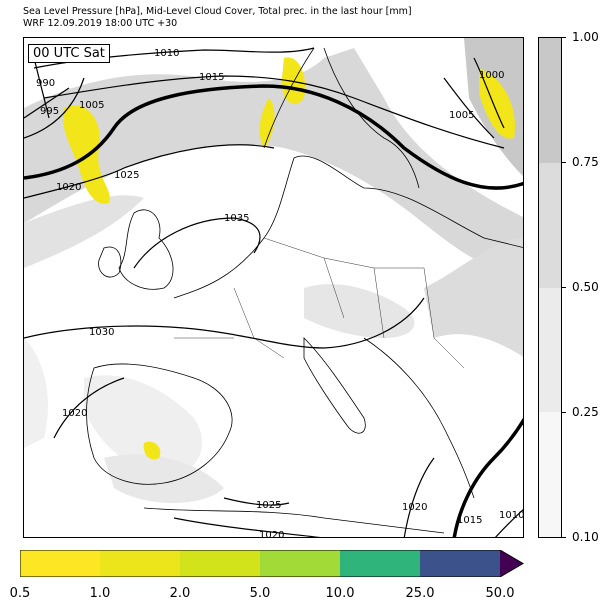 The width and height of the screenshot is (613, 610). I want to click on precip-scandi, so click(267, 123).